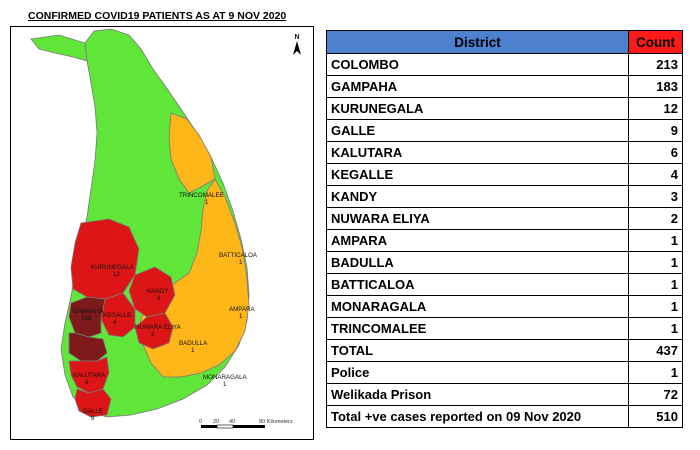  I want to click on svg-text: 6, so click(87, 382).